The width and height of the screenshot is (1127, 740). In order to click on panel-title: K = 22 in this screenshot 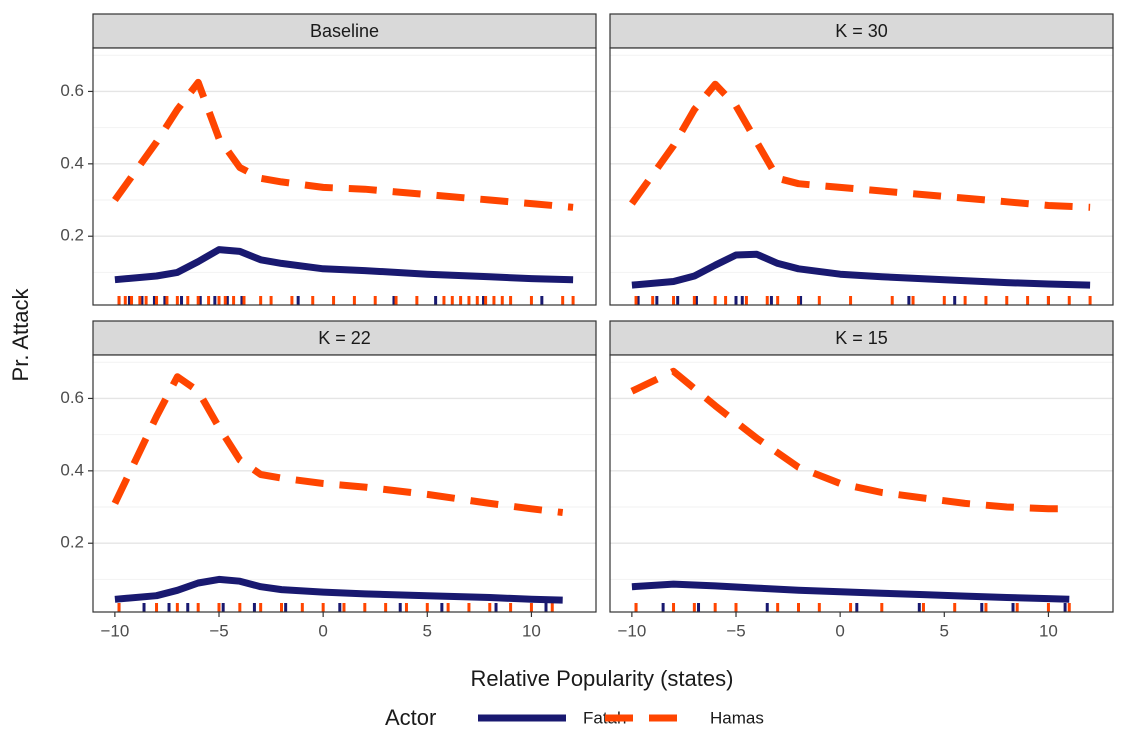, I will do `click(344, 338)`.